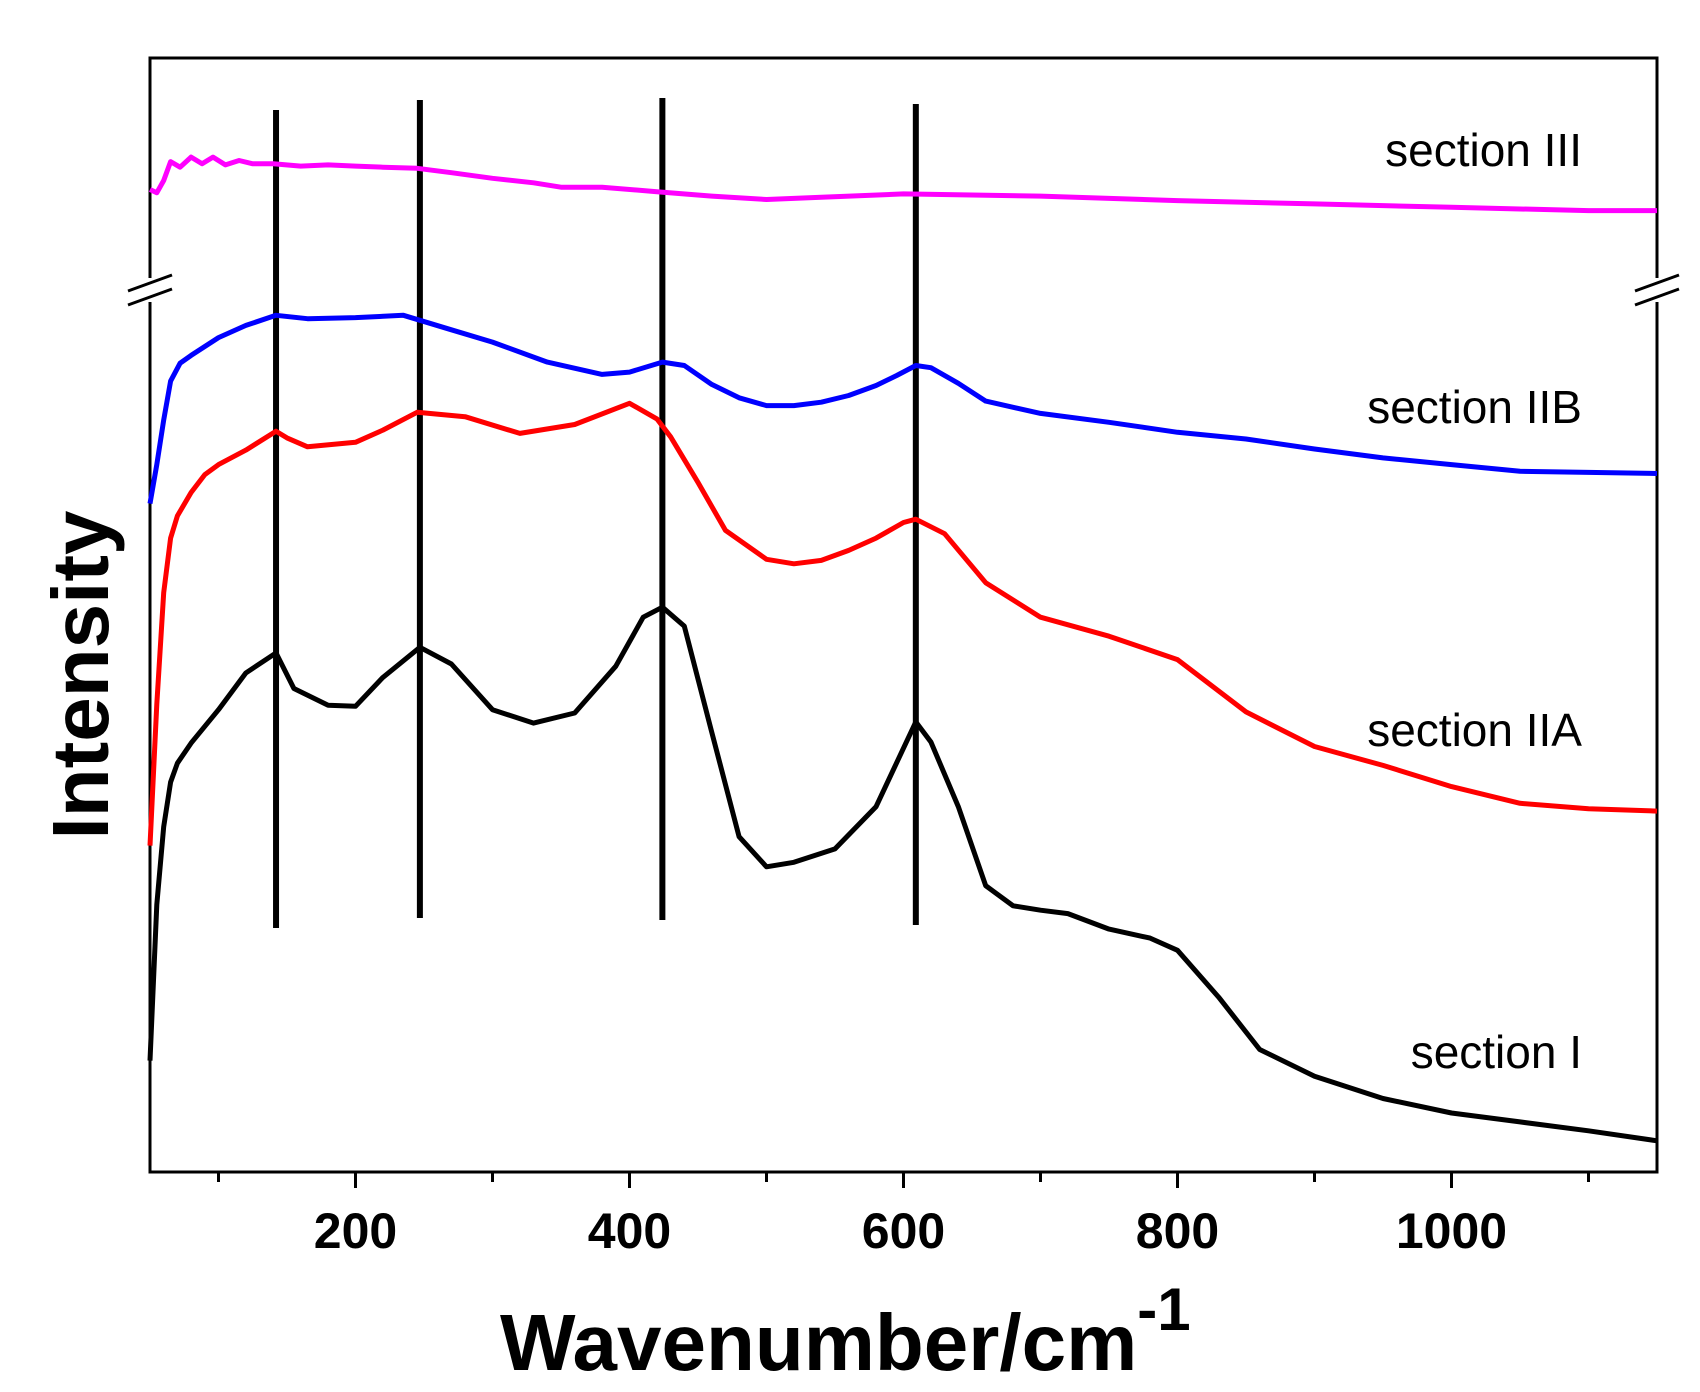 Image resolution: width=1700 pixels, height=1392 pixels. I want to click on series-label-section-iib: section IIB, so click(1474, 407).